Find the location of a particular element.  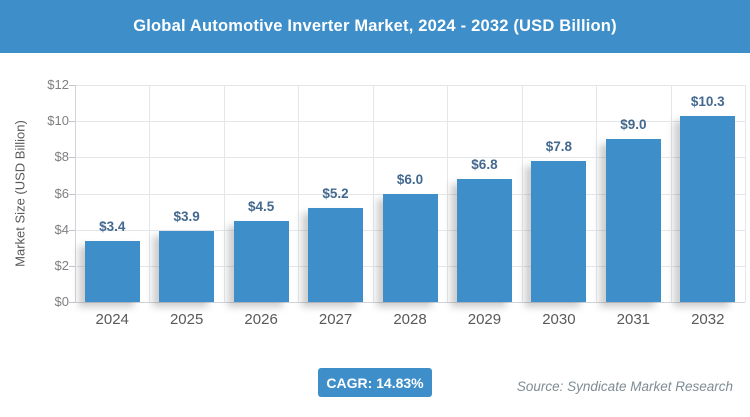

y-axis-tick-label: $12 is located at coordinates (58, 84).